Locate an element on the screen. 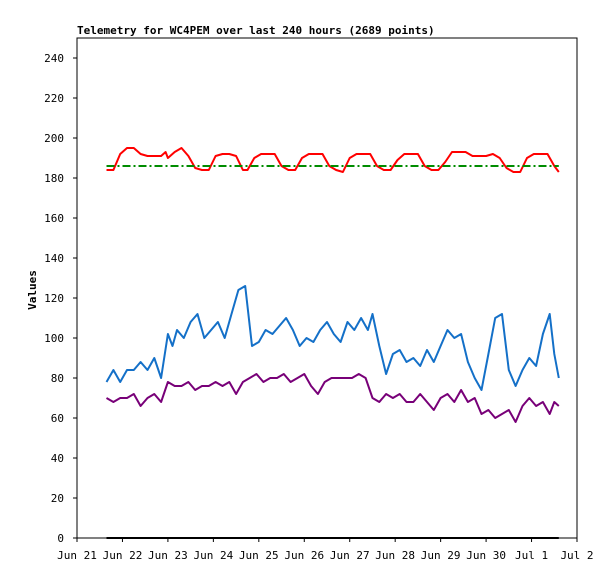  x-tick-label: Jun 22 is located at coordinates (123, 555).